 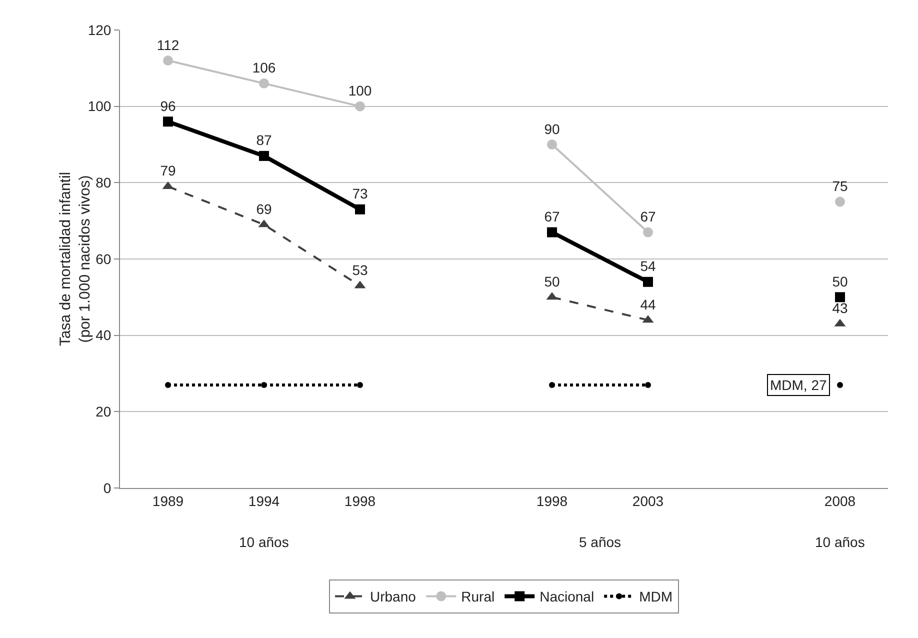 What do you see at coordinates (360, 90) in the screenshot?
I see `data-label: 100` at bounding box center [360, 90].